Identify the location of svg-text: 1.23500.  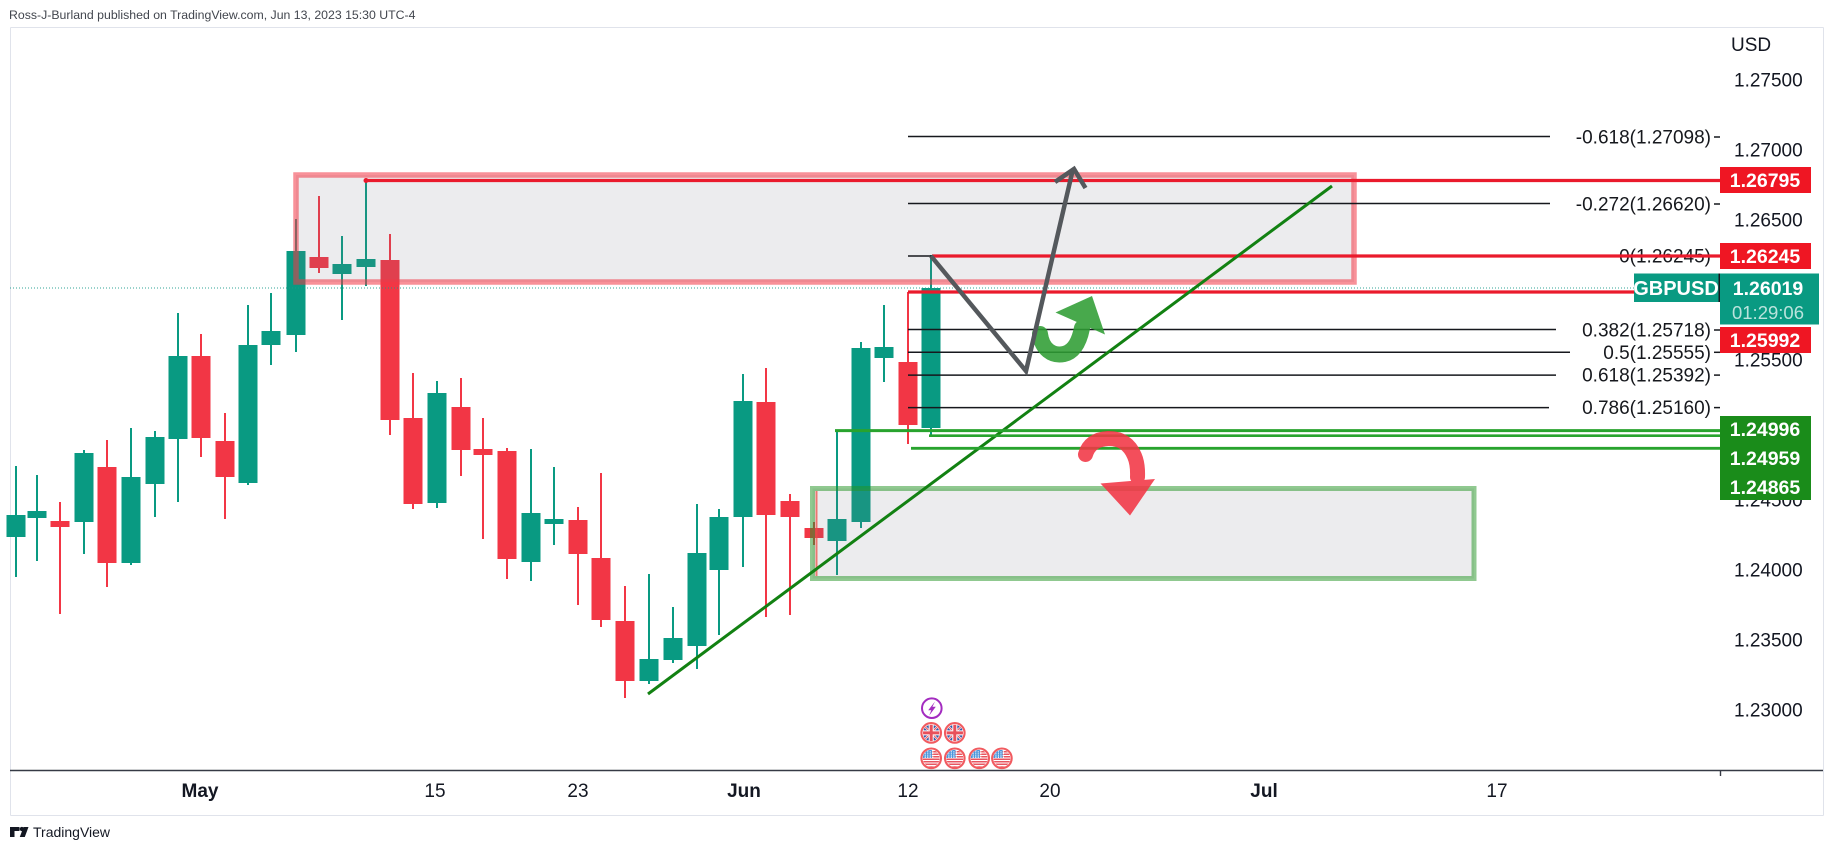
(1768, 641).